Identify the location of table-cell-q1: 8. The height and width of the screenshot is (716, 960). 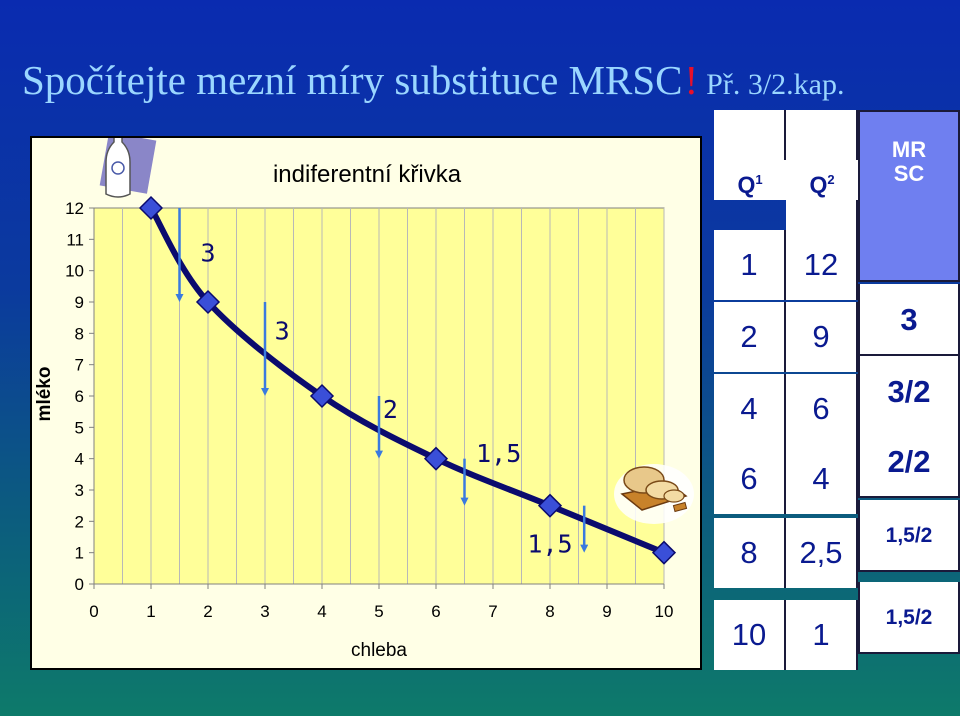
(750, 553).